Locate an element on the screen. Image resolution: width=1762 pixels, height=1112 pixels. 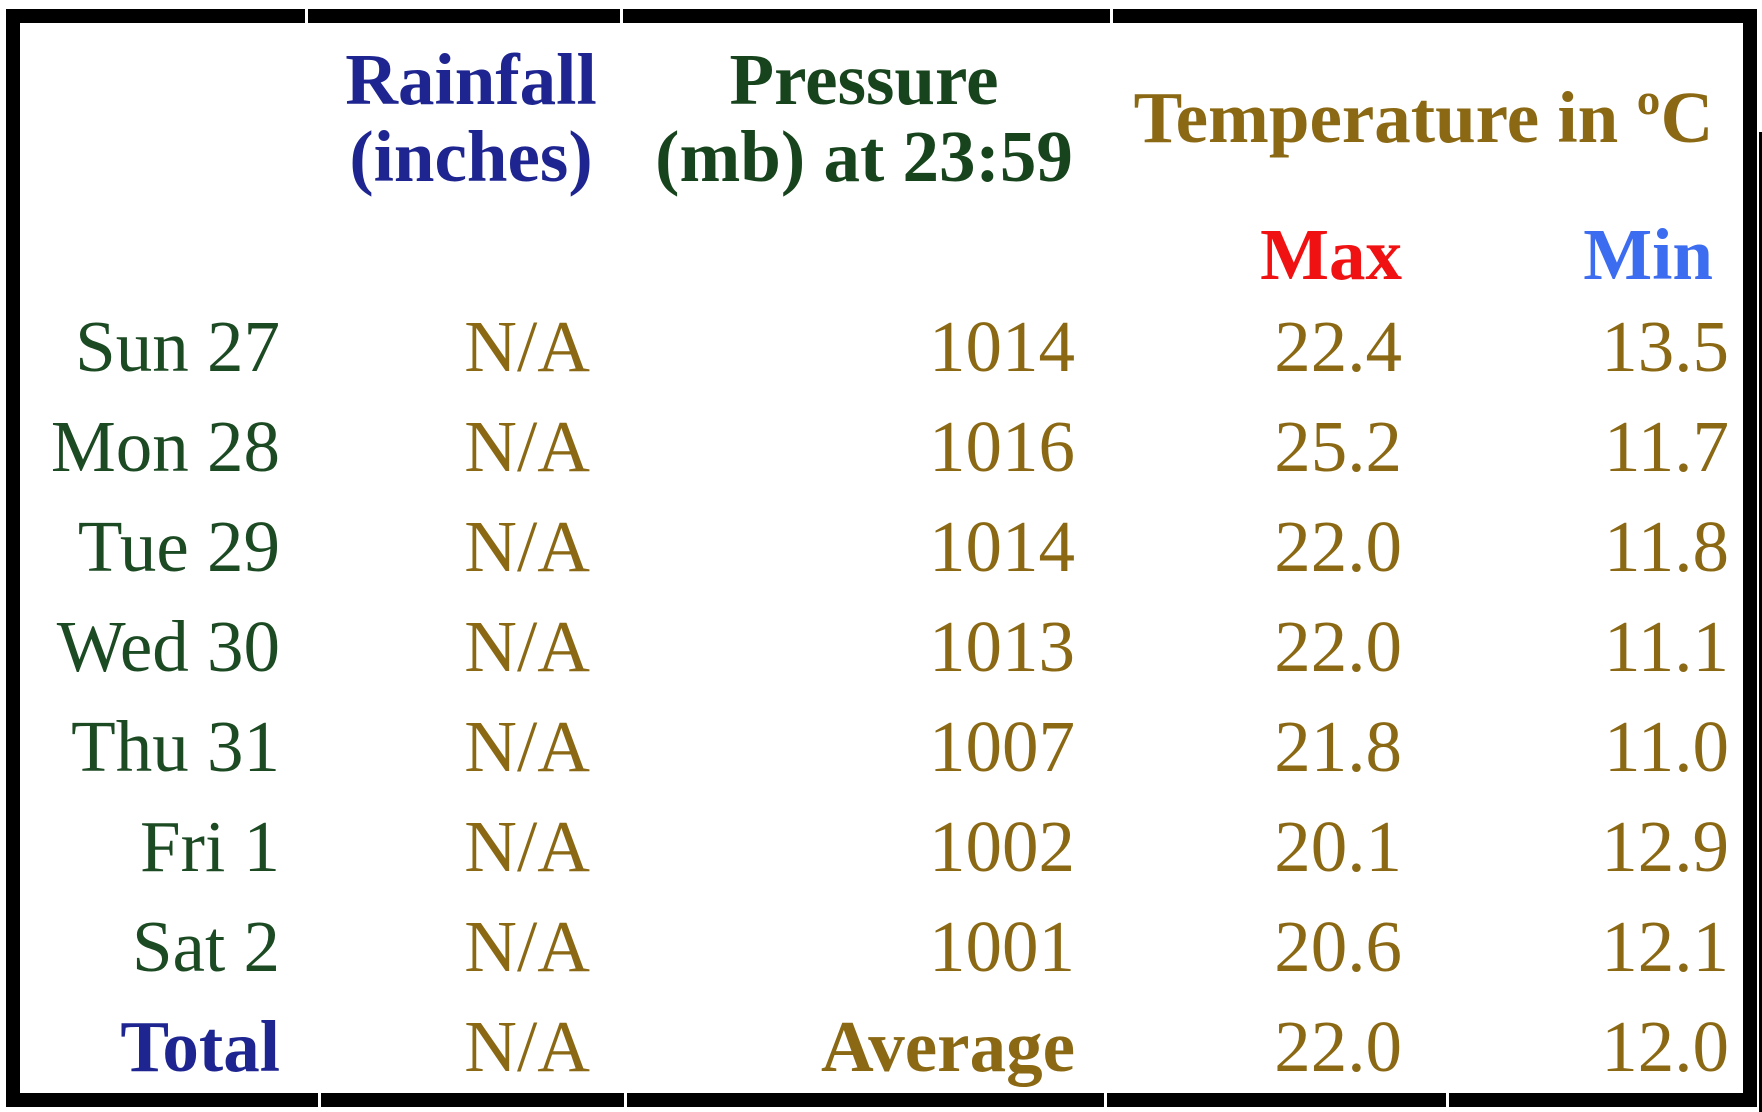
day-label: Sun 27 is located at coordinates (177, 346).